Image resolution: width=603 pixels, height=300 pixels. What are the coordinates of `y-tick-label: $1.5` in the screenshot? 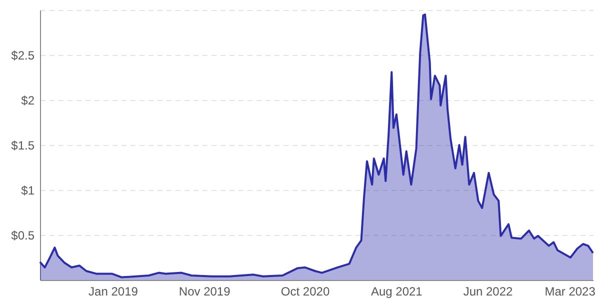 It's located at (23, 145).